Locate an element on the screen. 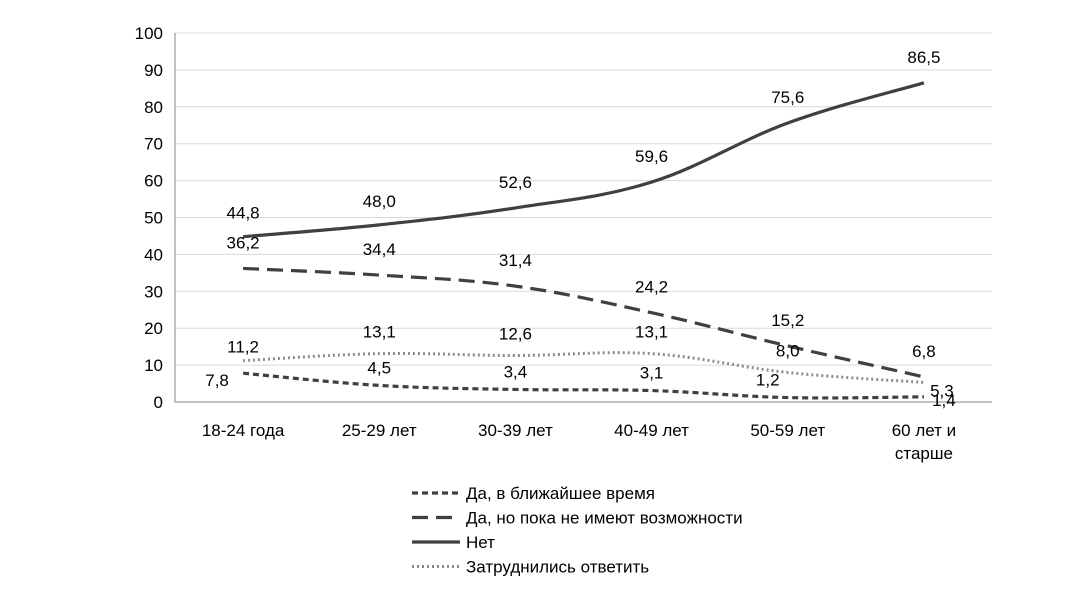  y-tick-label: 90 is located at coordinates (153, 70).